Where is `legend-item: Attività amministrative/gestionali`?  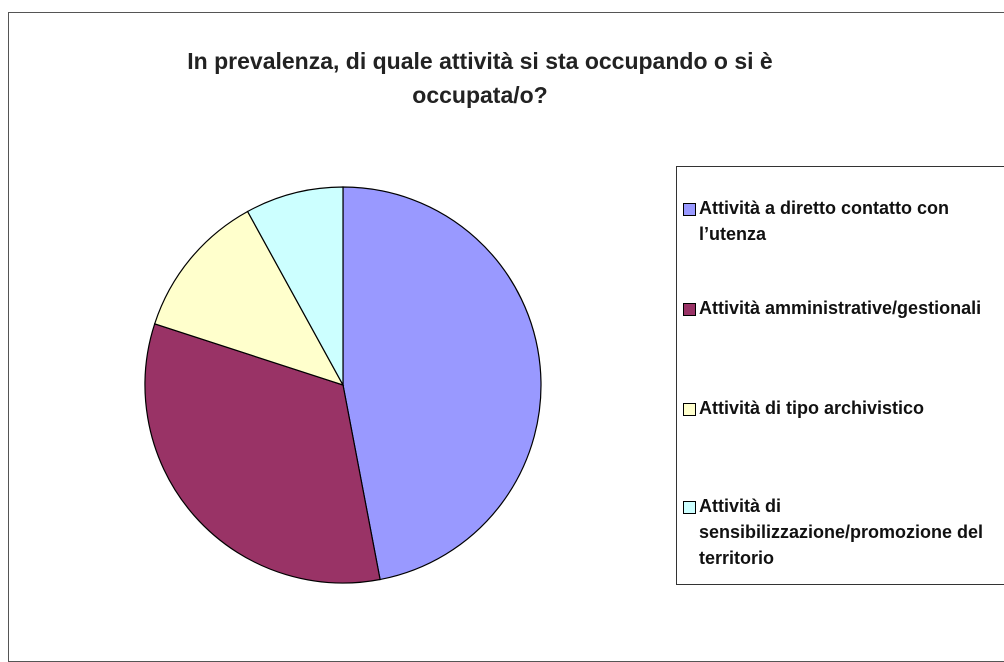 legend-item: Attività amministrative/gestionali is located at coordinates (843, 308).